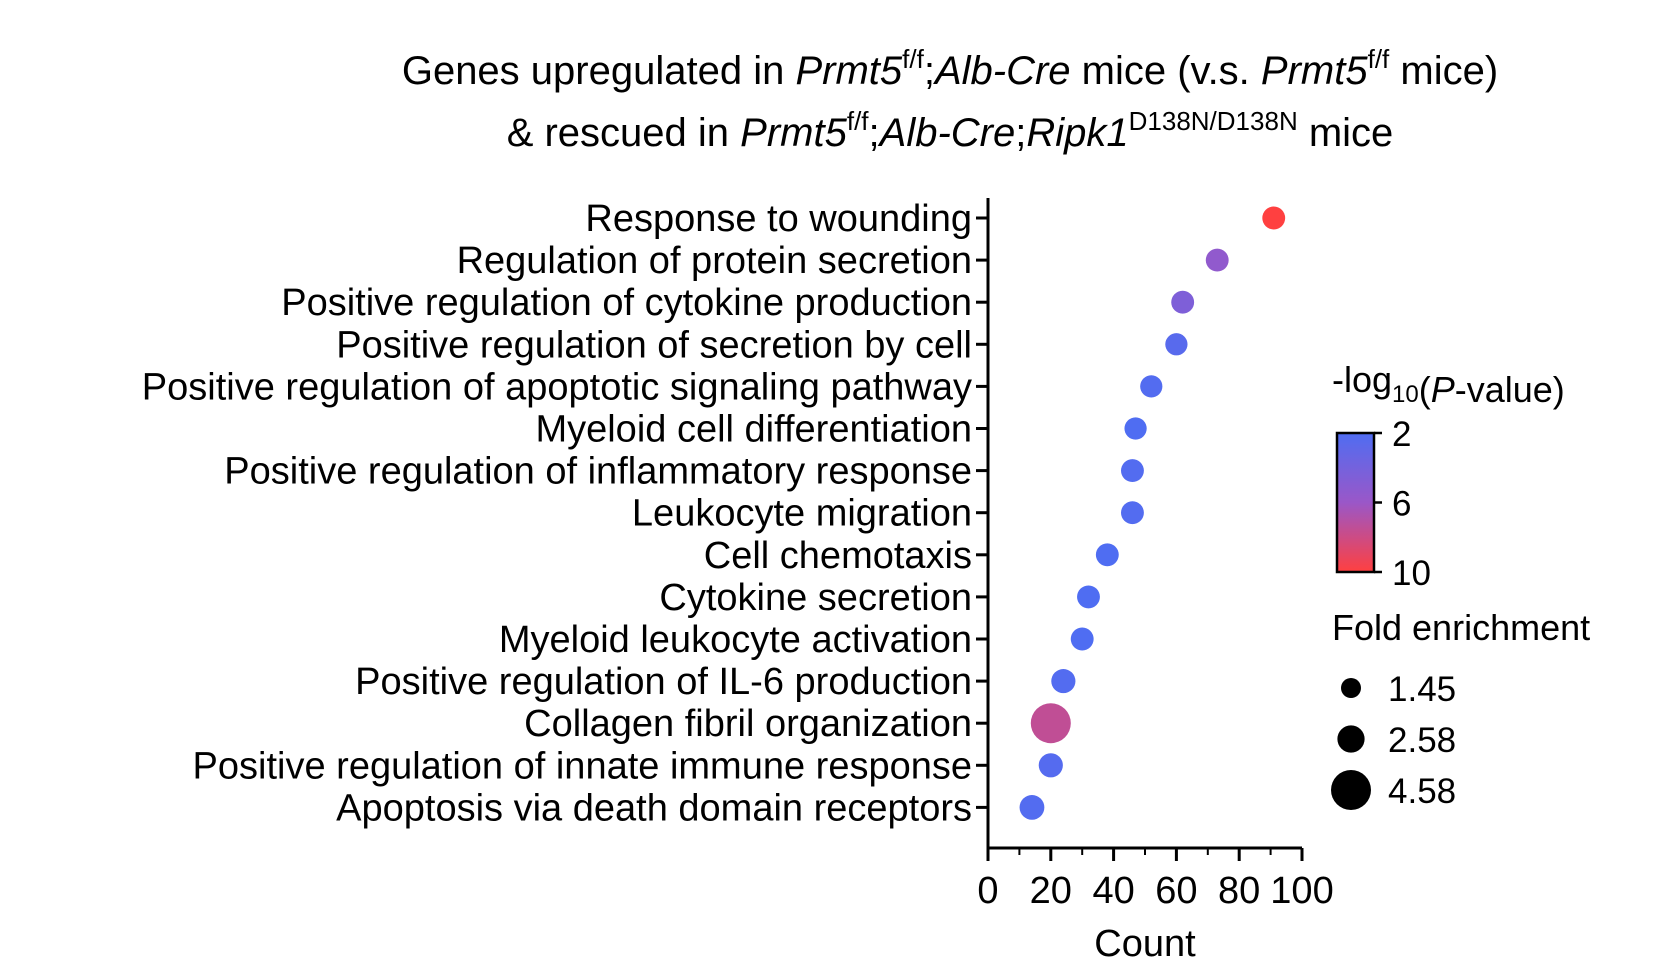 The width and height of the screenshot is (1668, 960). I want to click on category-label: Positive regulation of secretion by cell, so click(654, 345).